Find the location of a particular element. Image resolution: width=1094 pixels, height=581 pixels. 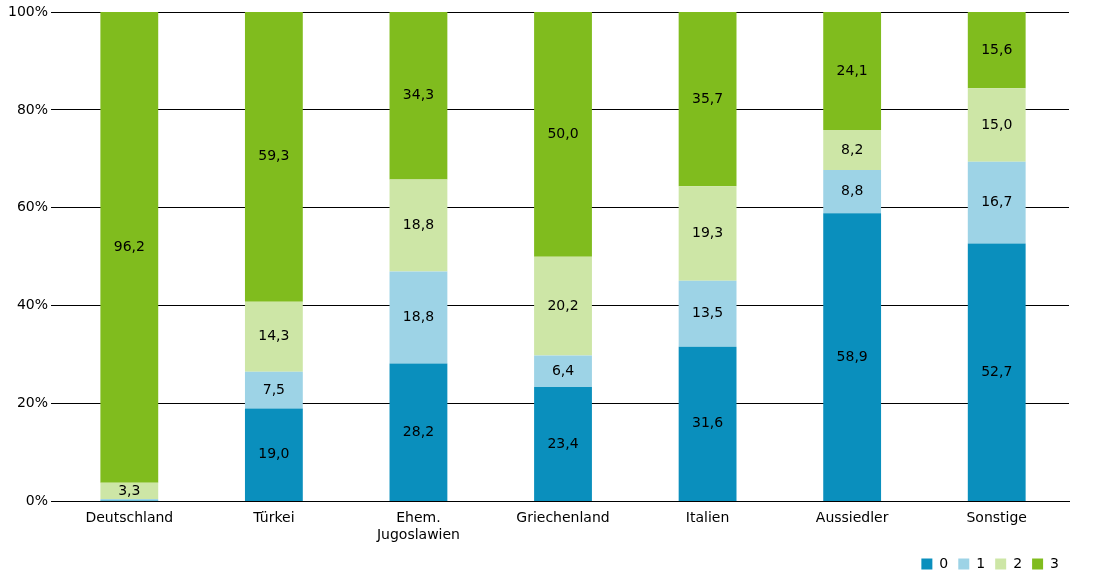

data-label: 50,0 is located at coordinates (563, 132).